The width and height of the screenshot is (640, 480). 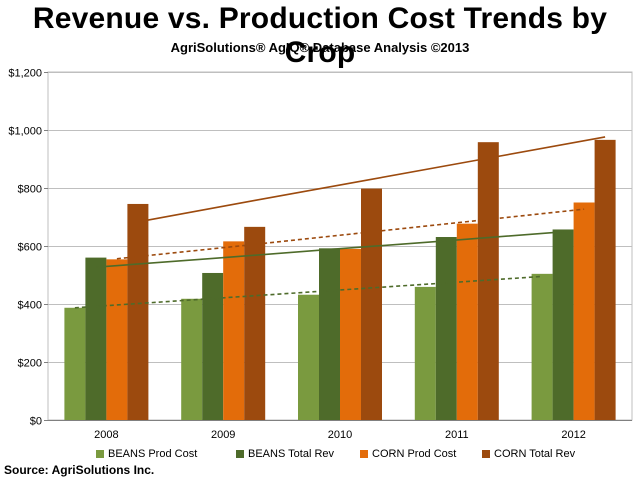 I want to click on legend-label: BEANS Total Rev, so click(x=291, y=454).